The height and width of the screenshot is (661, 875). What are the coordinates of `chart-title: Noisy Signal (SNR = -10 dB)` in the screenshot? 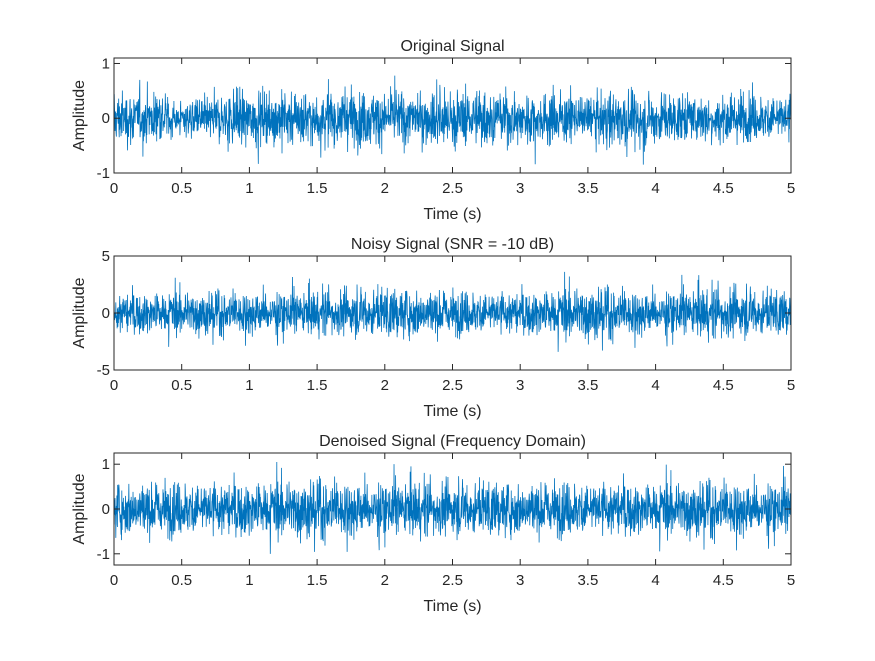 It's located at (452, 244).